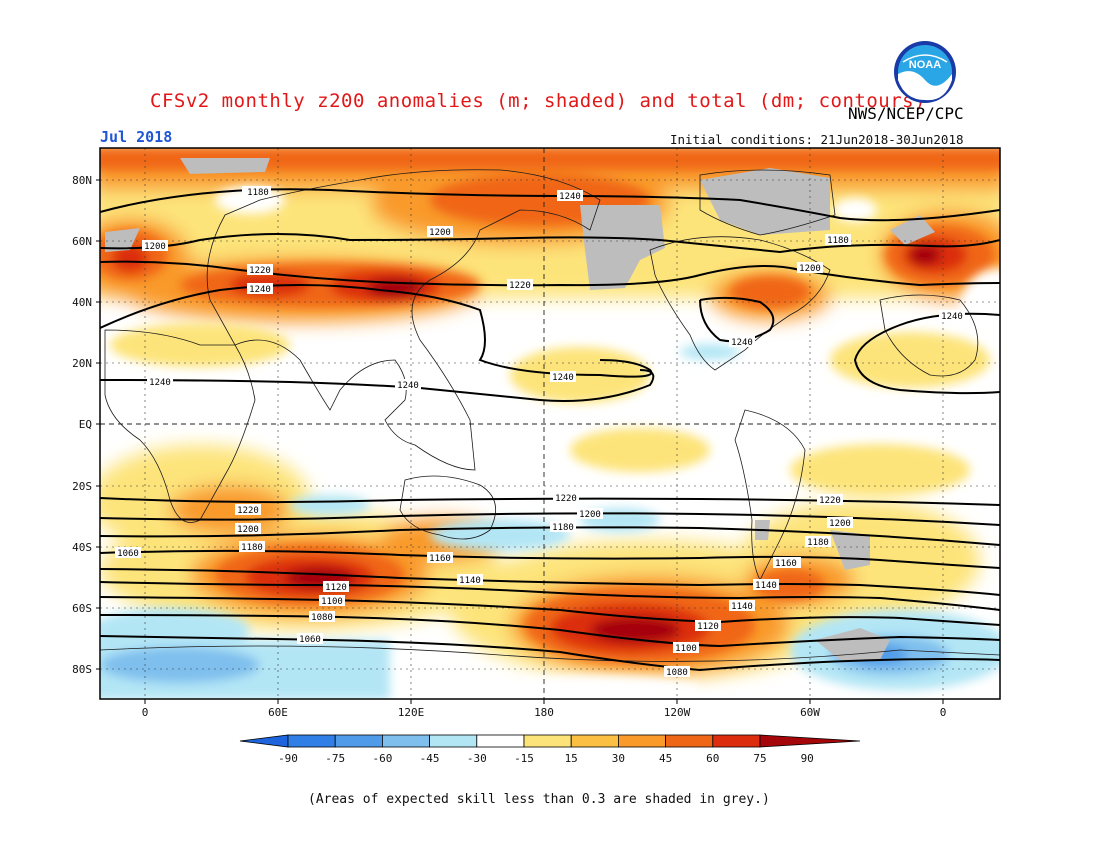 The width and height of the screenshot is (1100, 850). Describe the element at coordinates (925, 72) in the screenshot. I see `noaa-logo: NOAA` at that location.